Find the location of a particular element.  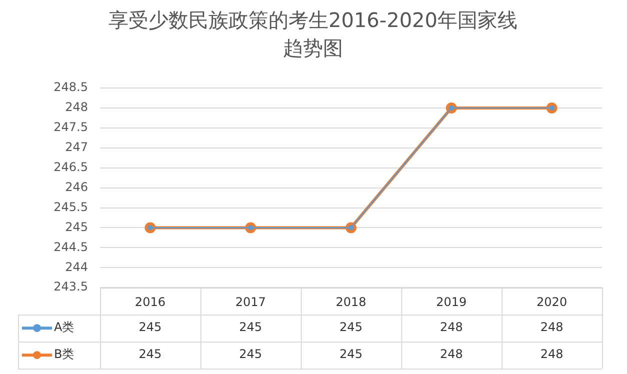

y-tick-label: 247.5 is located at coordinates (71, 127).